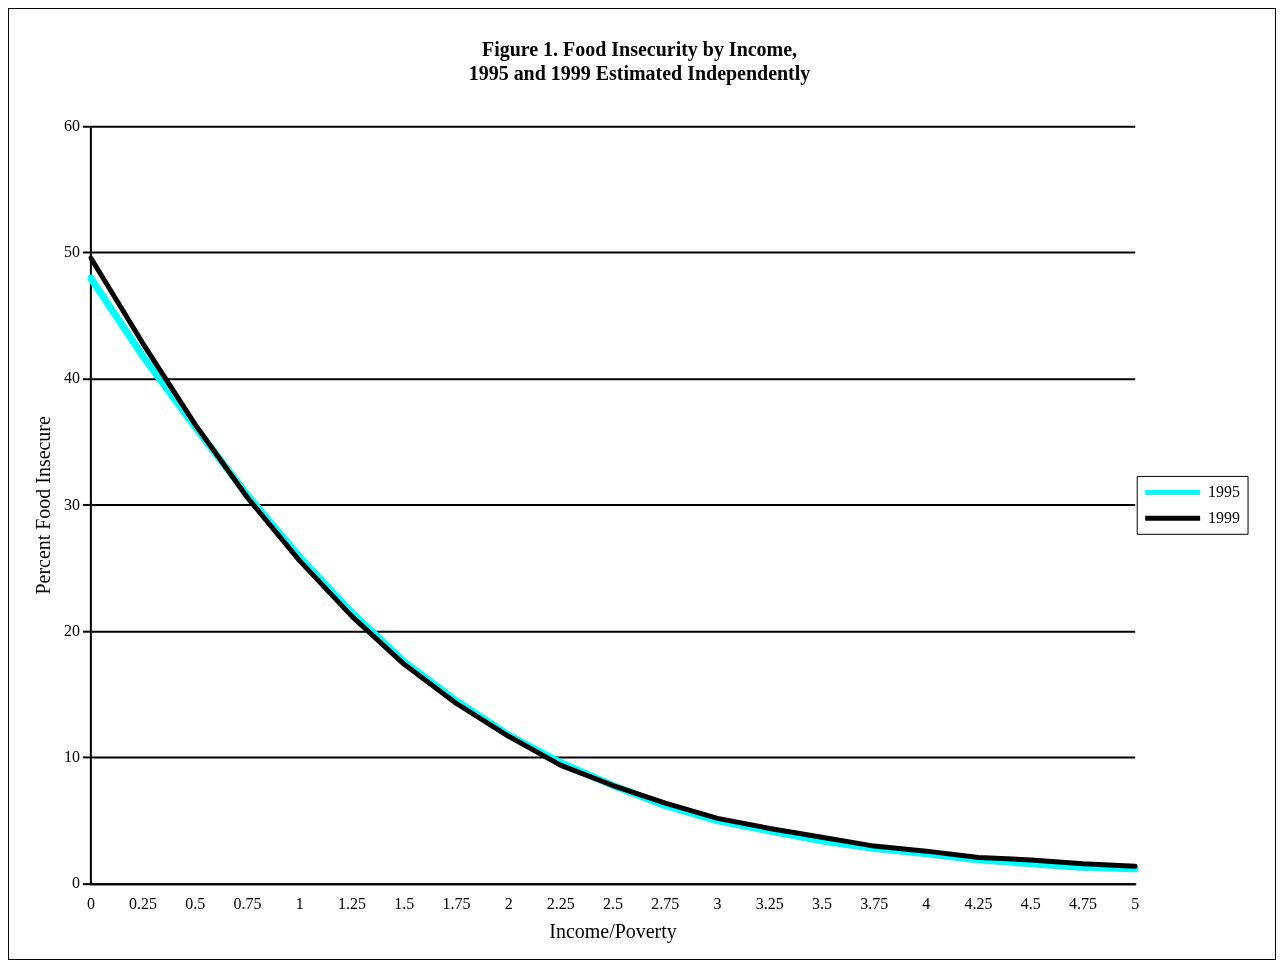  What do you see at coordinates (75, 883) in the screenshot?
I see `y-tick-label: 0` at bounding box center [75, 883].